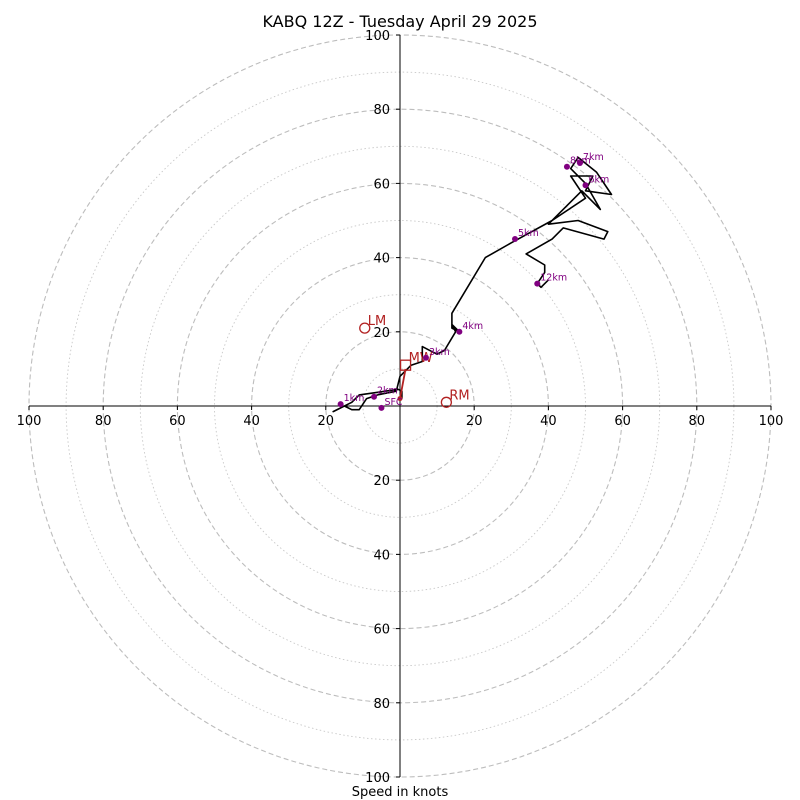 Image resolution: width=800 pixels, height=800 pixels. I want to click on level-label: 1km, so click(354, 398).